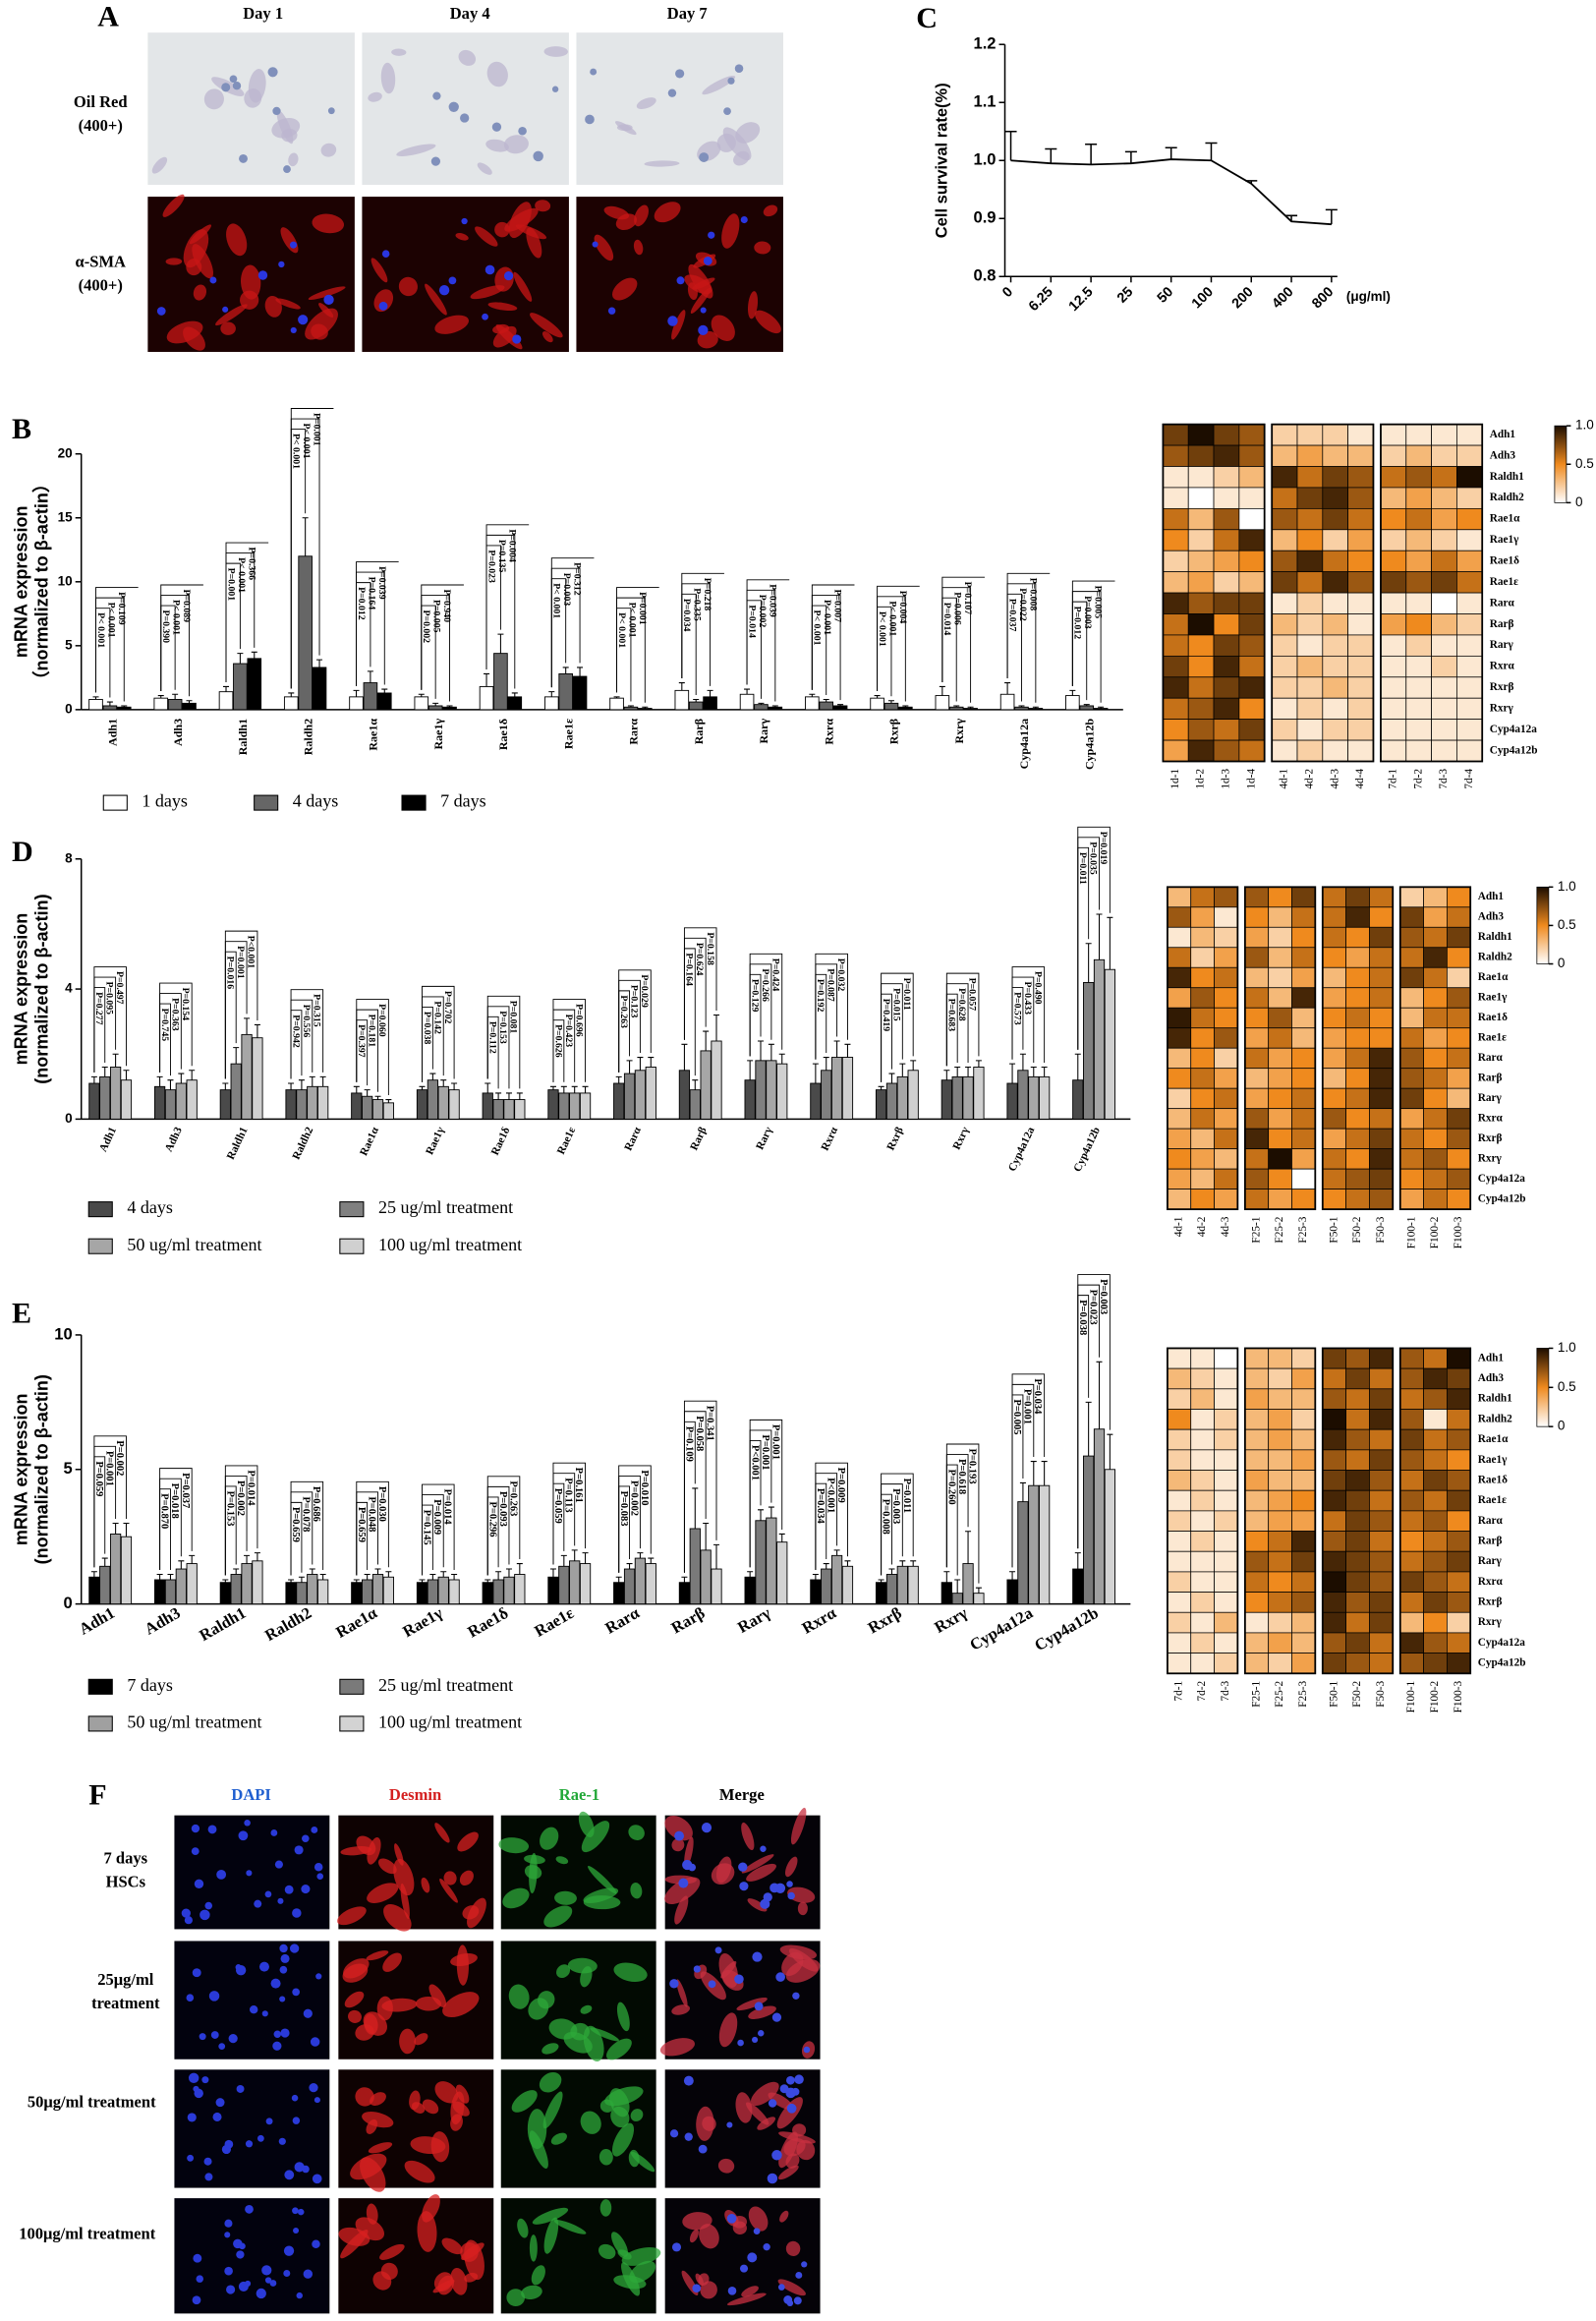  I want to click on row-label: Adh1, so click(1503, 434).